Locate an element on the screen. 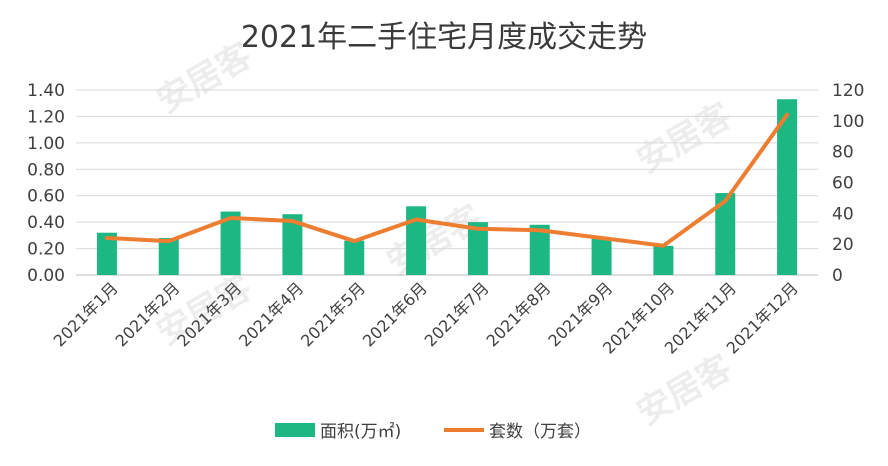 Image resolution: width=888 pixels, height=466 pixels. y-right-tick-label: 80 is located at coordinates (843, 153).